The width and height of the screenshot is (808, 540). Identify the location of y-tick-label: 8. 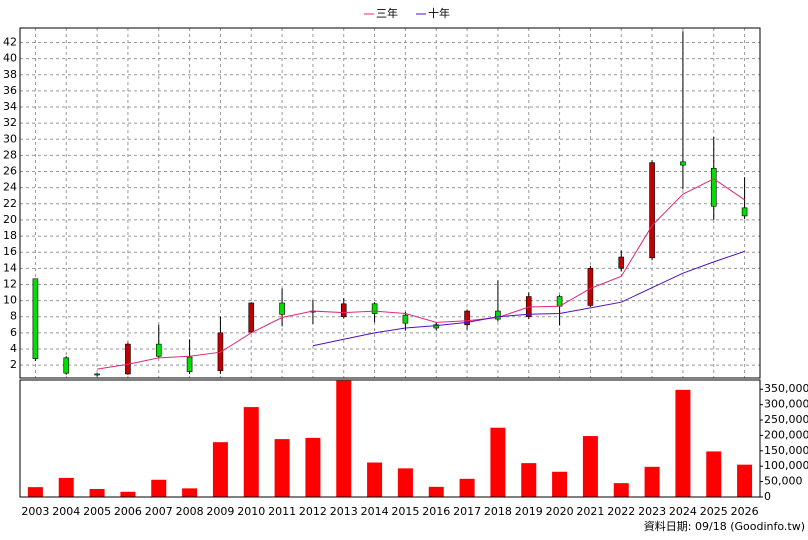
(13, 316).